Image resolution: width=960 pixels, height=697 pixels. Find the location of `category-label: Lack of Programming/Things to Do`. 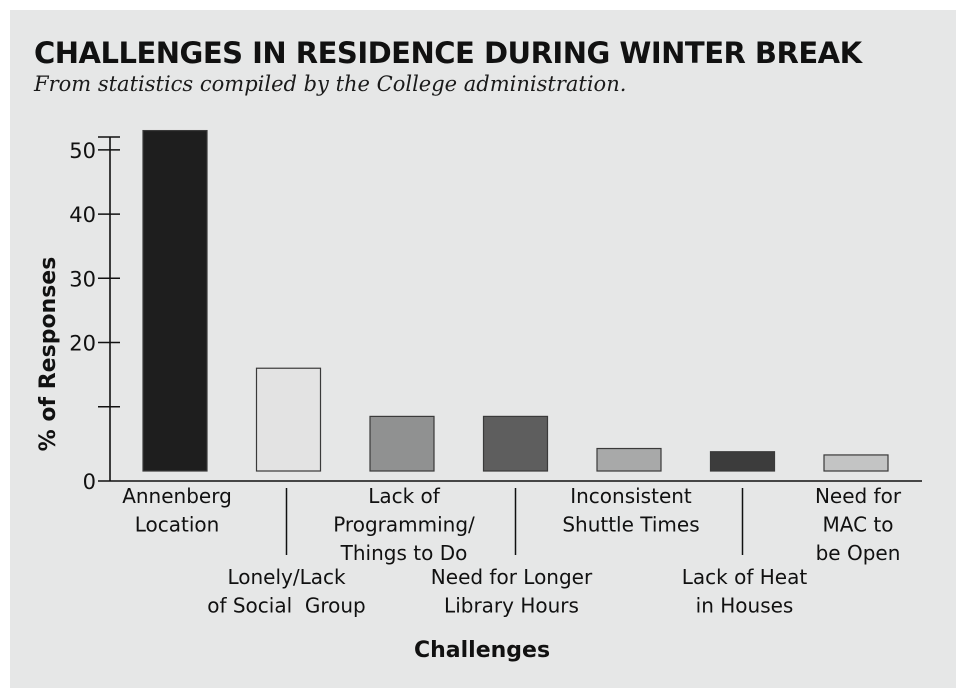

category-label: Lack of Programming/Things to Do is located at coordinates (404, 524).